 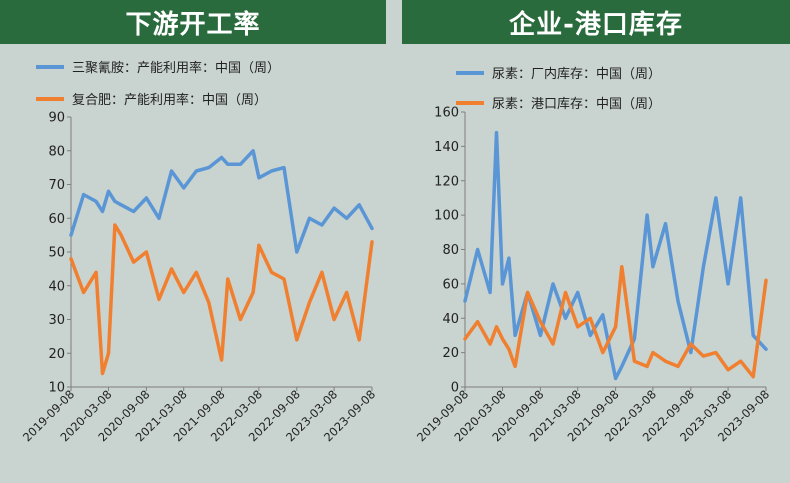 I want to click on legend-entry-0-1: 复合肥：产能利用率：中国（周）, so click(x=151, y=100).